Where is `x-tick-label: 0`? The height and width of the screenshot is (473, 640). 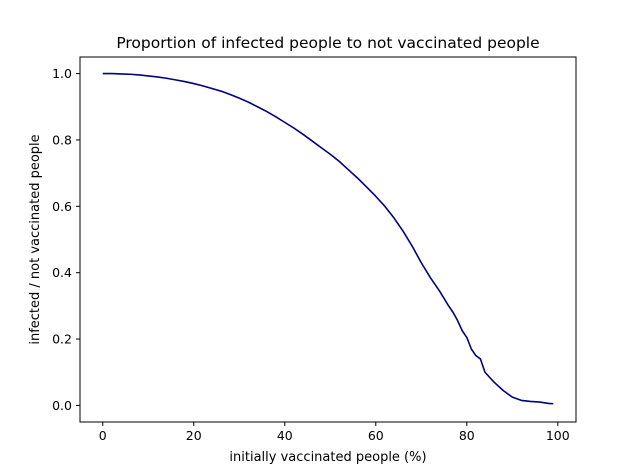
x-tick-label: 0 is located at coordinates (103, 435).